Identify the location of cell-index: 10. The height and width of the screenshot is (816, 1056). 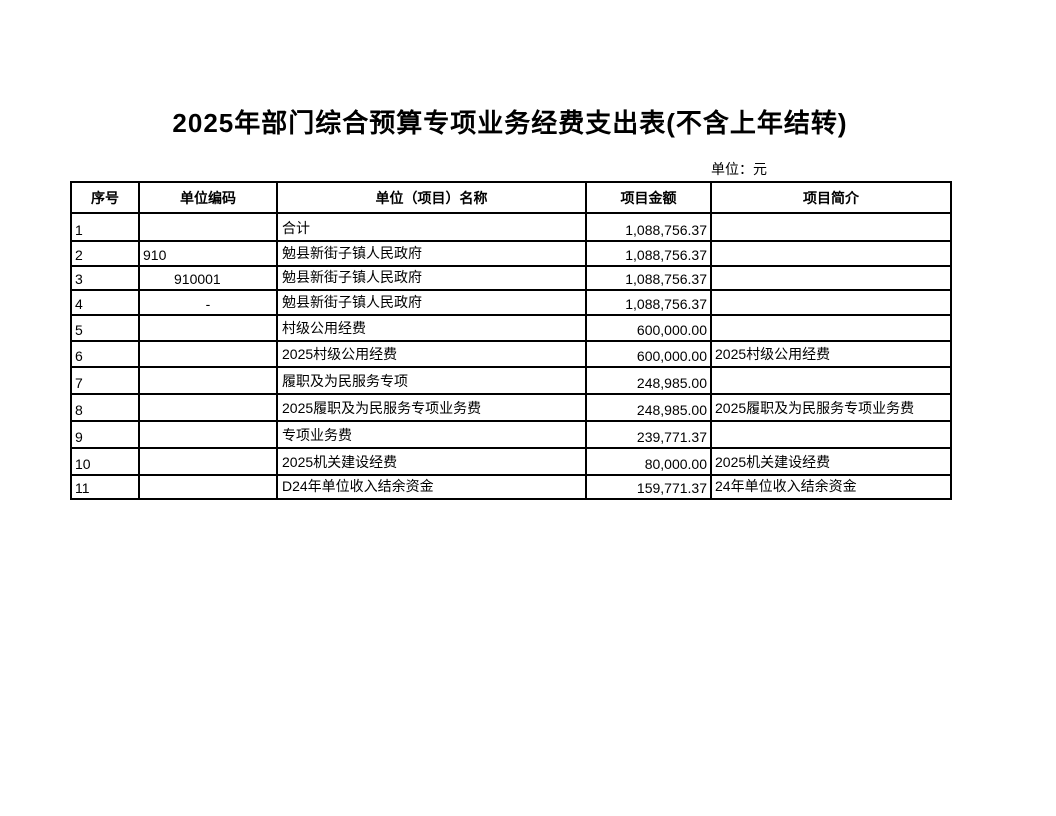
(105, 461).